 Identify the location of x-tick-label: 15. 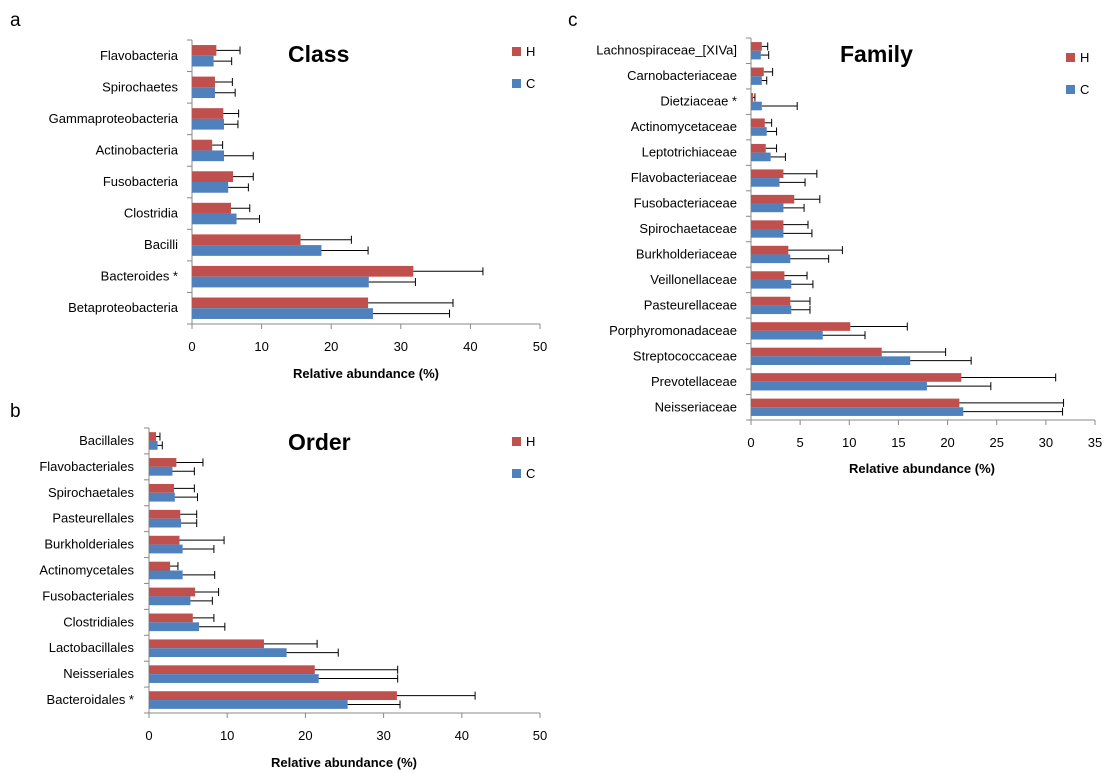
(898, 442).